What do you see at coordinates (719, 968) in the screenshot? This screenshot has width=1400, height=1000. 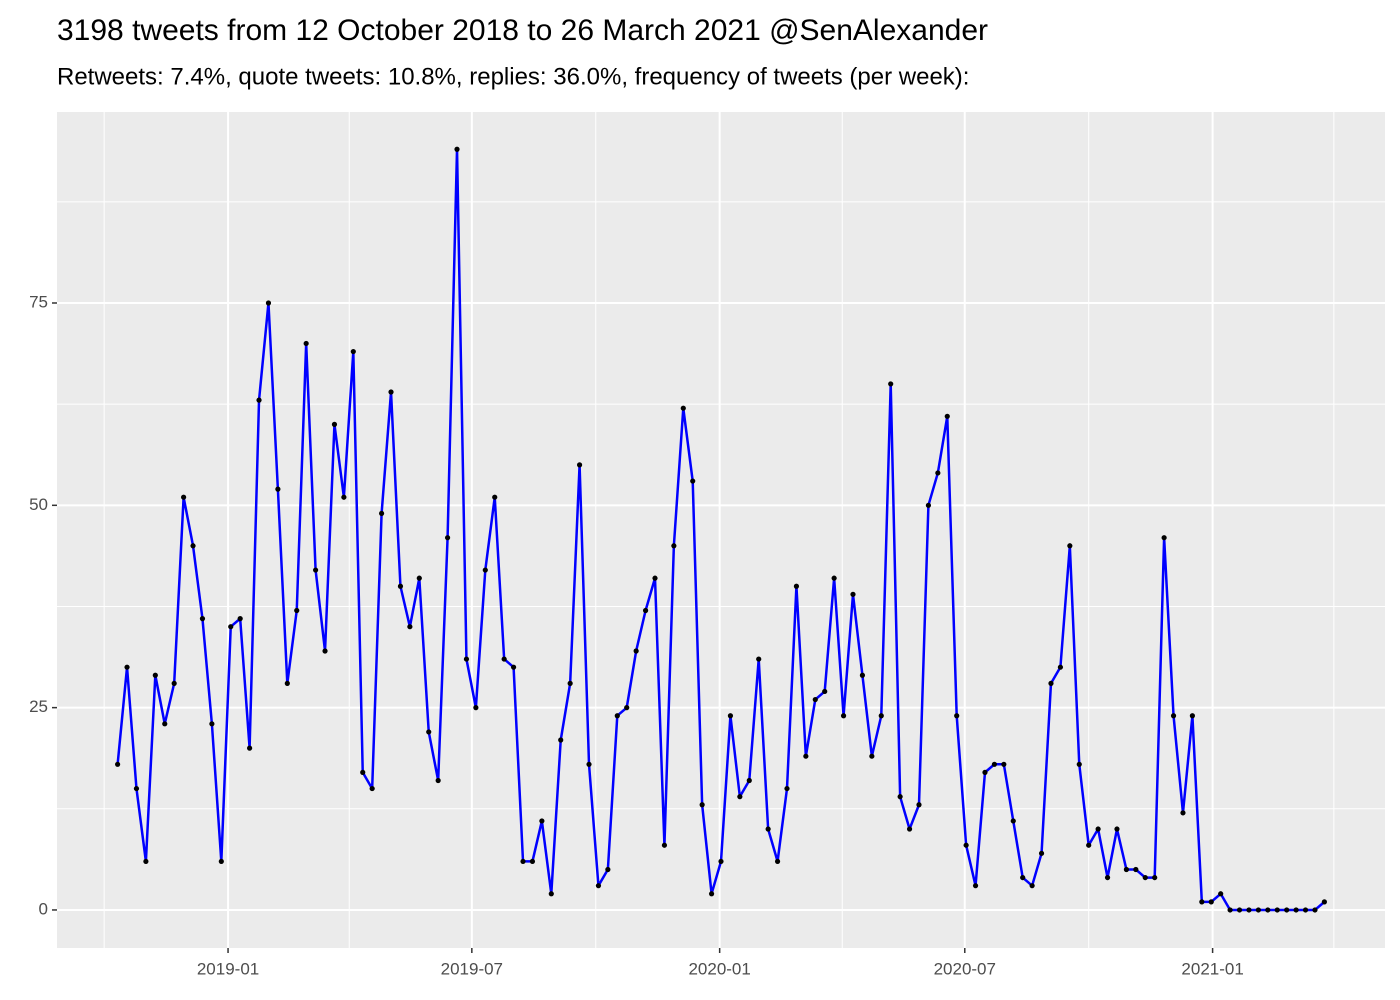 I see `x-tick-label: 2020-01` at bounding box center [719, 968].